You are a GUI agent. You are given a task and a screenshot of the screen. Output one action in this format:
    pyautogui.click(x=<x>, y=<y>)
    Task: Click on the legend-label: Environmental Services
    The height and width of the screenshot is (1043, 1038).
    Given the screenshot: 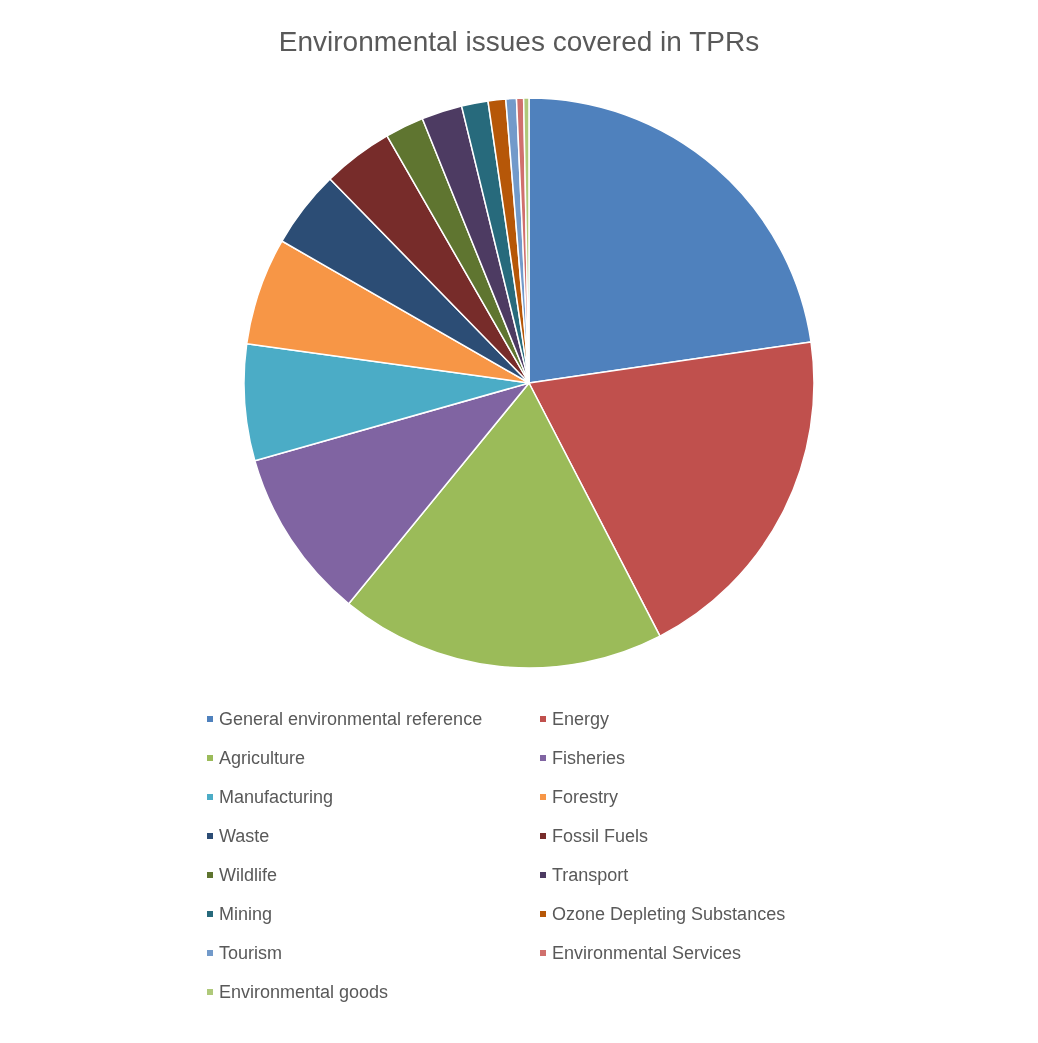 What is the action you would take?
    pyautogui.click(x=647, y=953)
    